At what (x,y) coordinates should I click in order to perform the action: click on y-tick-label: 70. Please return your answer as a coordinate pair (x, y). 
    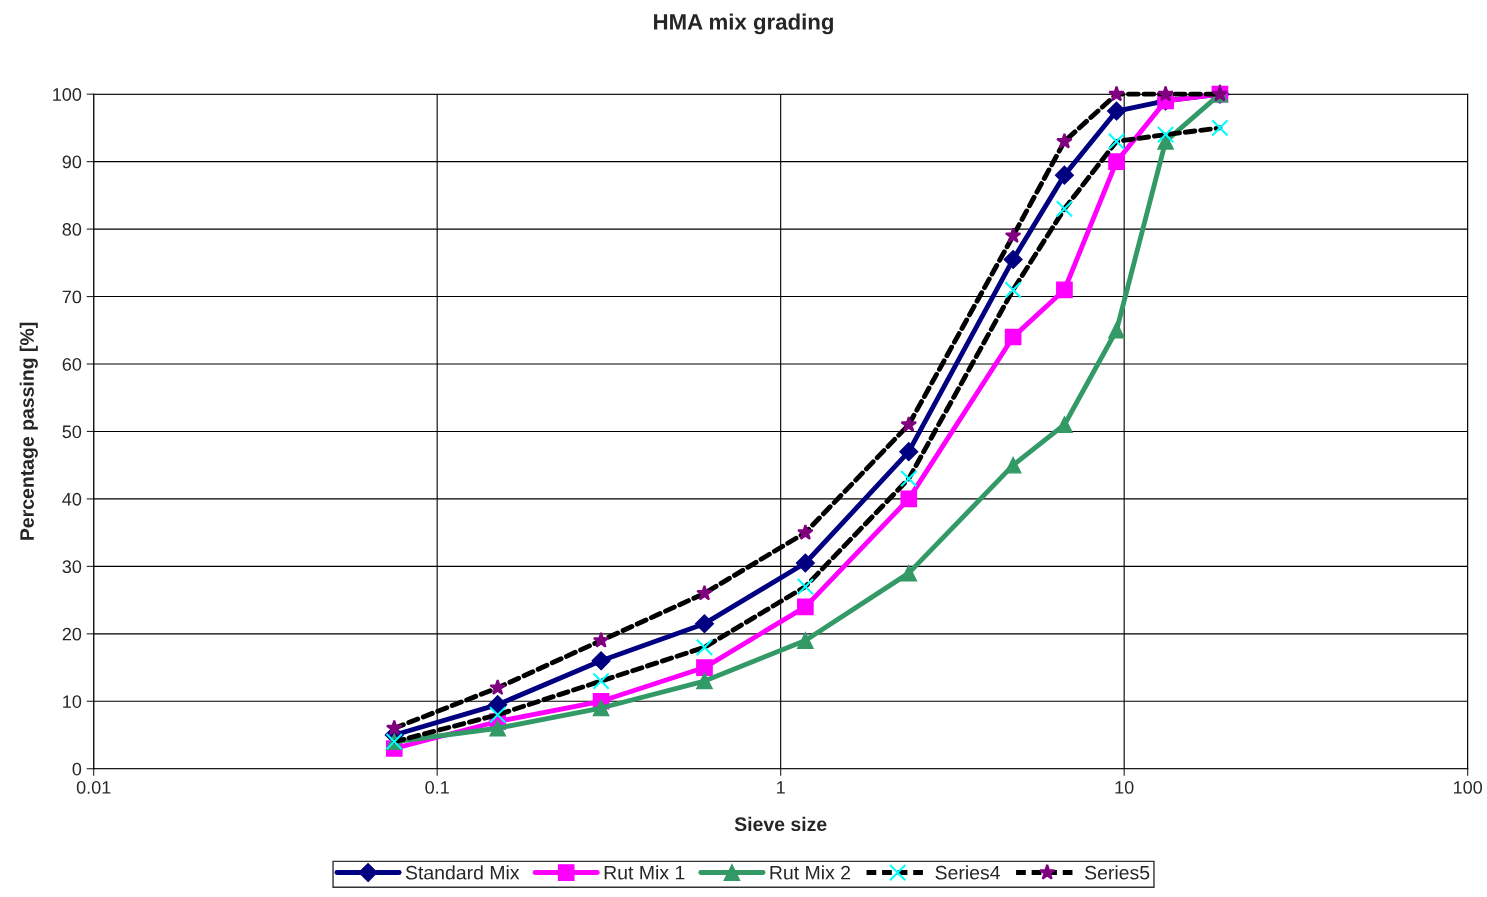
    Looking at the image, I should click on (72, 297).